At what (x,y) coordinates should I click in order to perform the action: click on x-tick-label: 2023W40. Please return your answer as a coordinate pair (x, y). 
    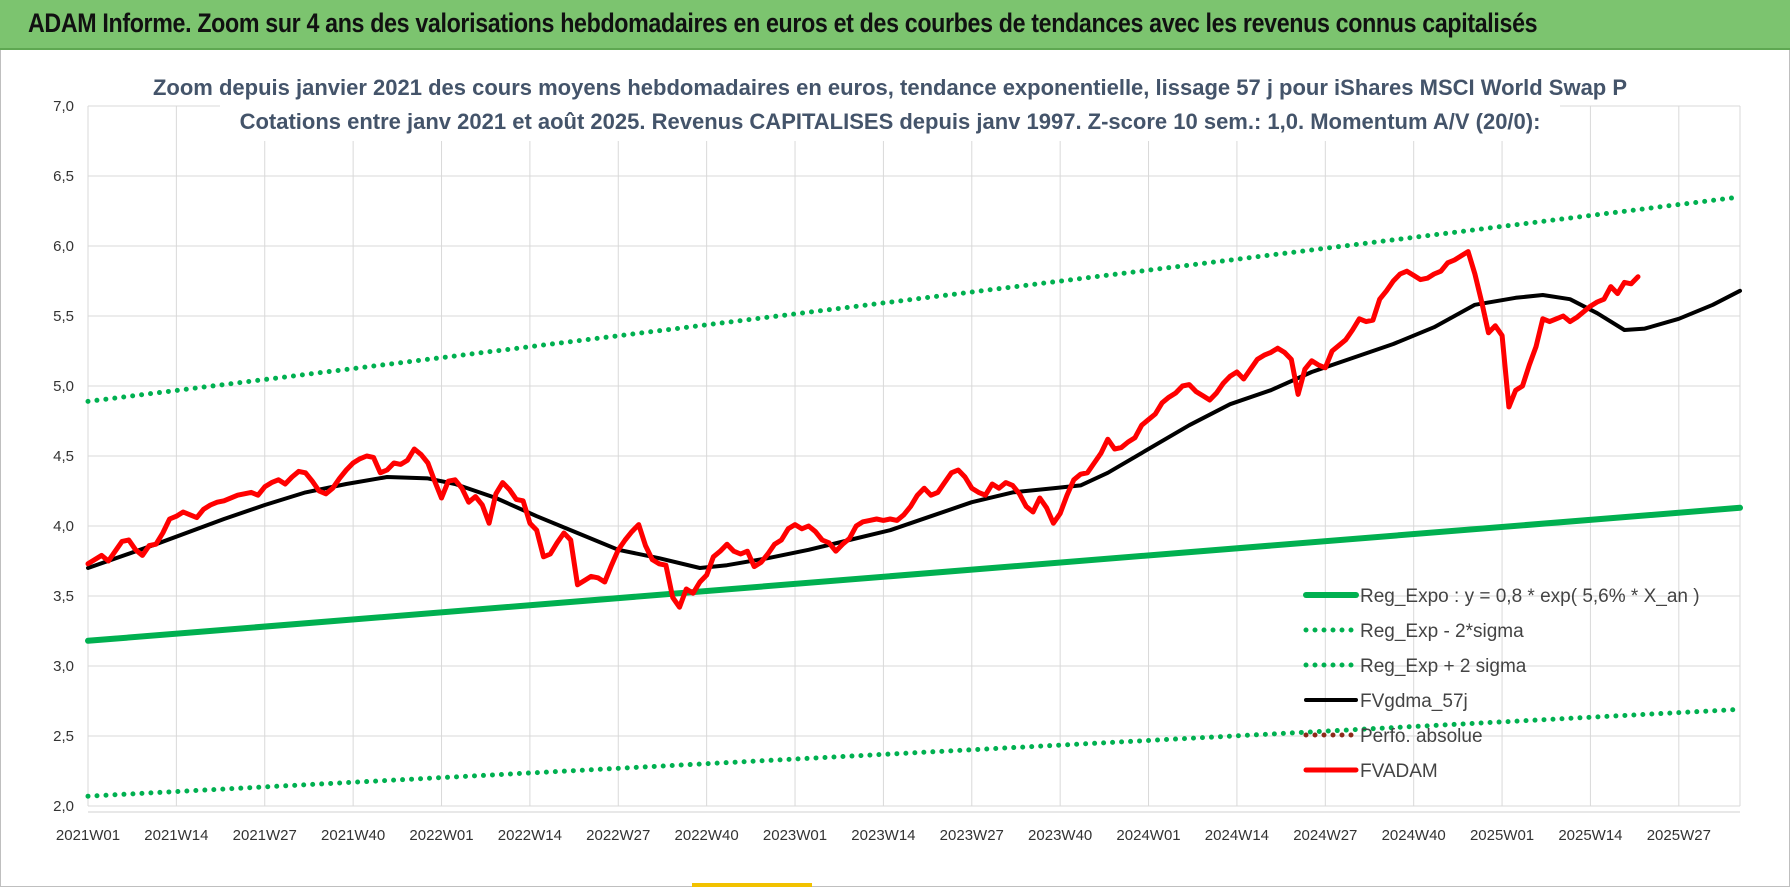
    Looking at the image, I should click on (1060, 835).